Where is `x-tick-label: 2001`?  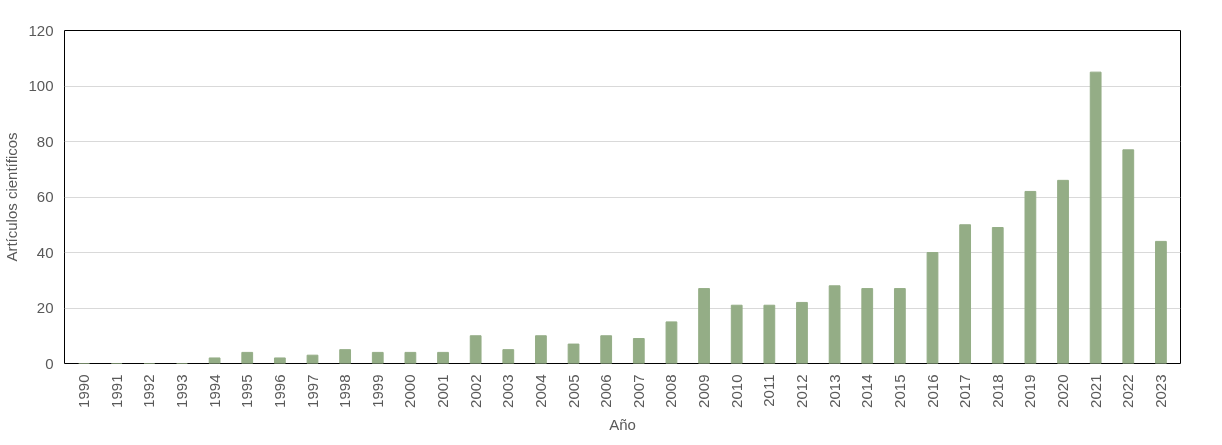
x-tick-label: 2001 is located at coordinates (443, 391).